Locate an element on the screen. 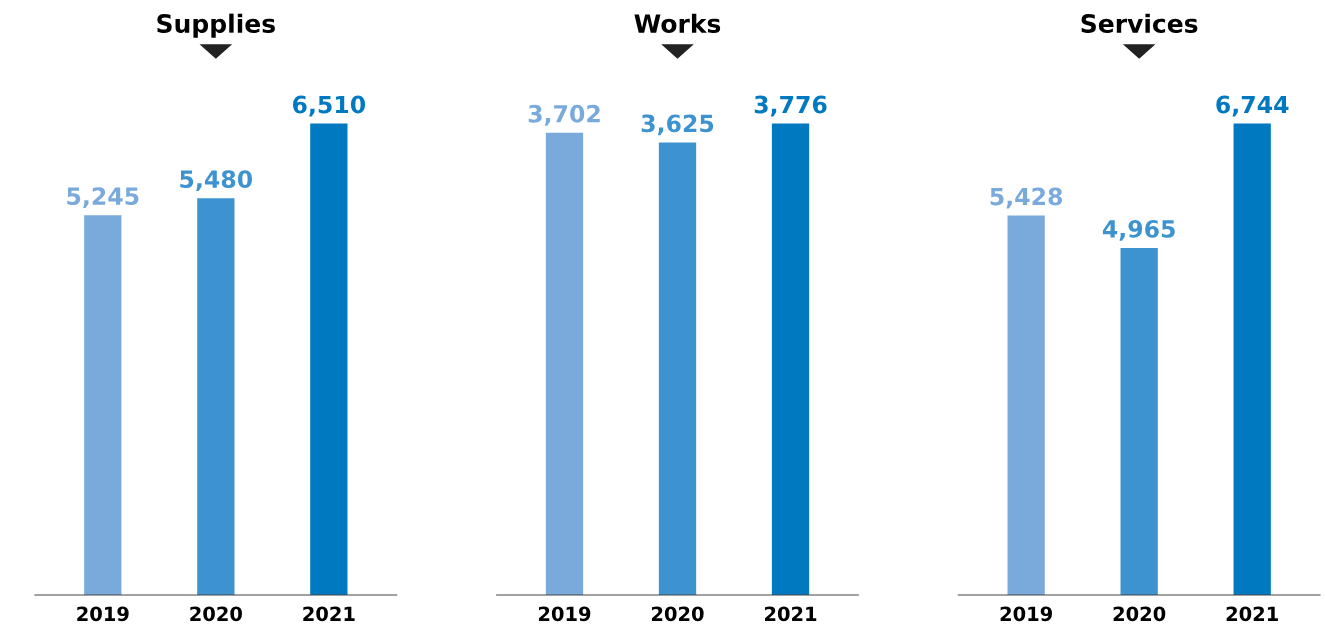 This screenshot has width=1325, height=630. data-label: 6,510 is located at coordinates (329, 106).